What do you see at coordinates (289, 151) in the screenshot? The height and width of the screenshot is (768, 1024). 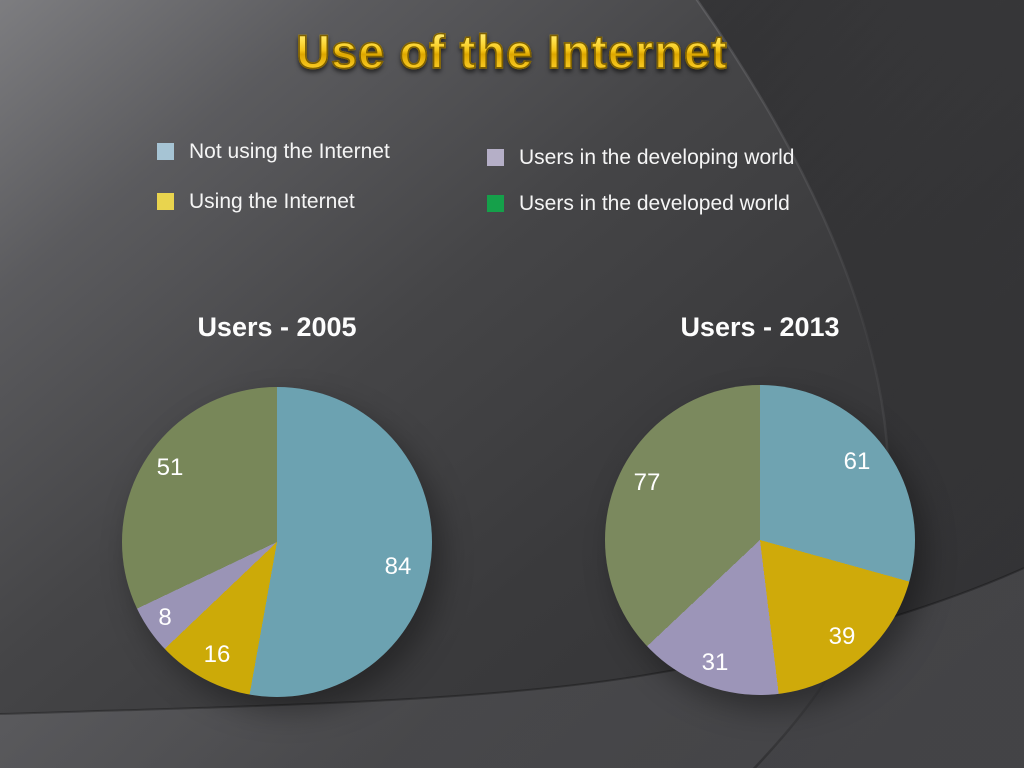 I see `legend-label: Not using the Internet` at bounding box center [289, 151].